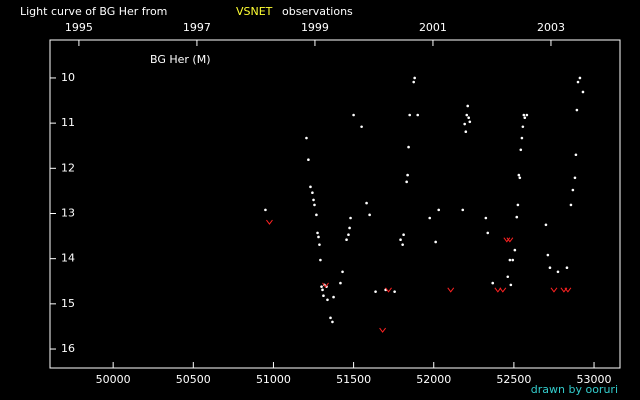 The width and height of the screenshot is (640, 400). What do you see at coordinates (551, 27) in the screenshot?
I see `x2-tick-label: 2003` at bounding box center [551, 27].